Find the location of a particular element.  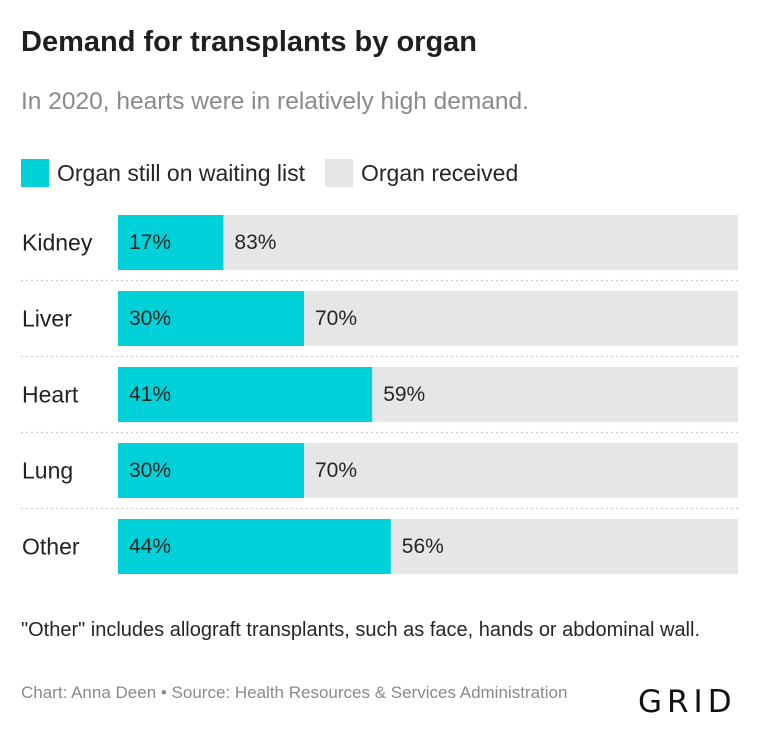

legend-label-received: Organ received is located at coordinates (440, 172).